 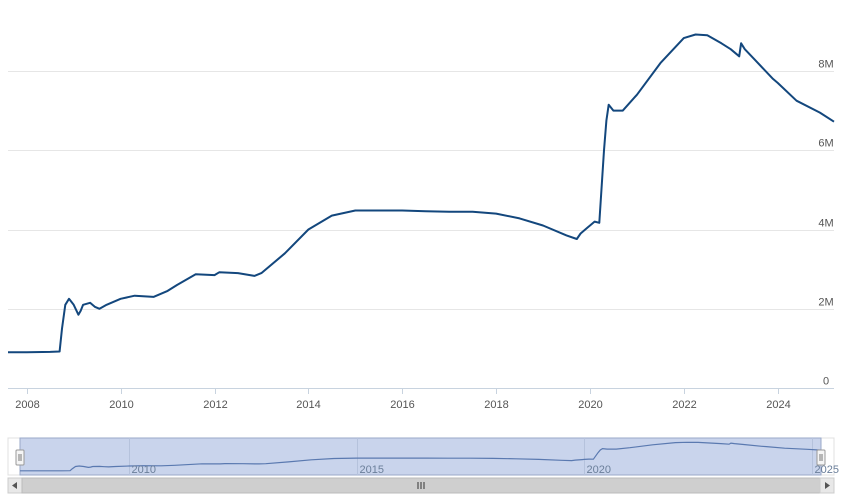 What do you see at coordinates (308, 405) in the screenshot?
I see `x-tick-label: 2014` at bounding box center [308, 405].